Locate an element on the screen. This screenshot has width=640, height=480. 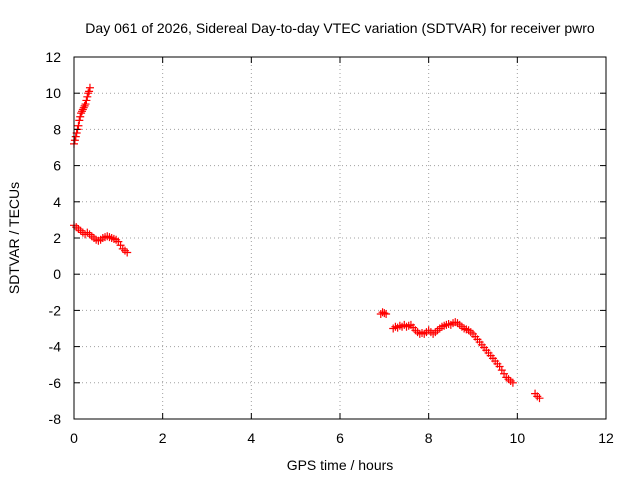
y-tick-label: 0 is located at coordinates (57, 274).